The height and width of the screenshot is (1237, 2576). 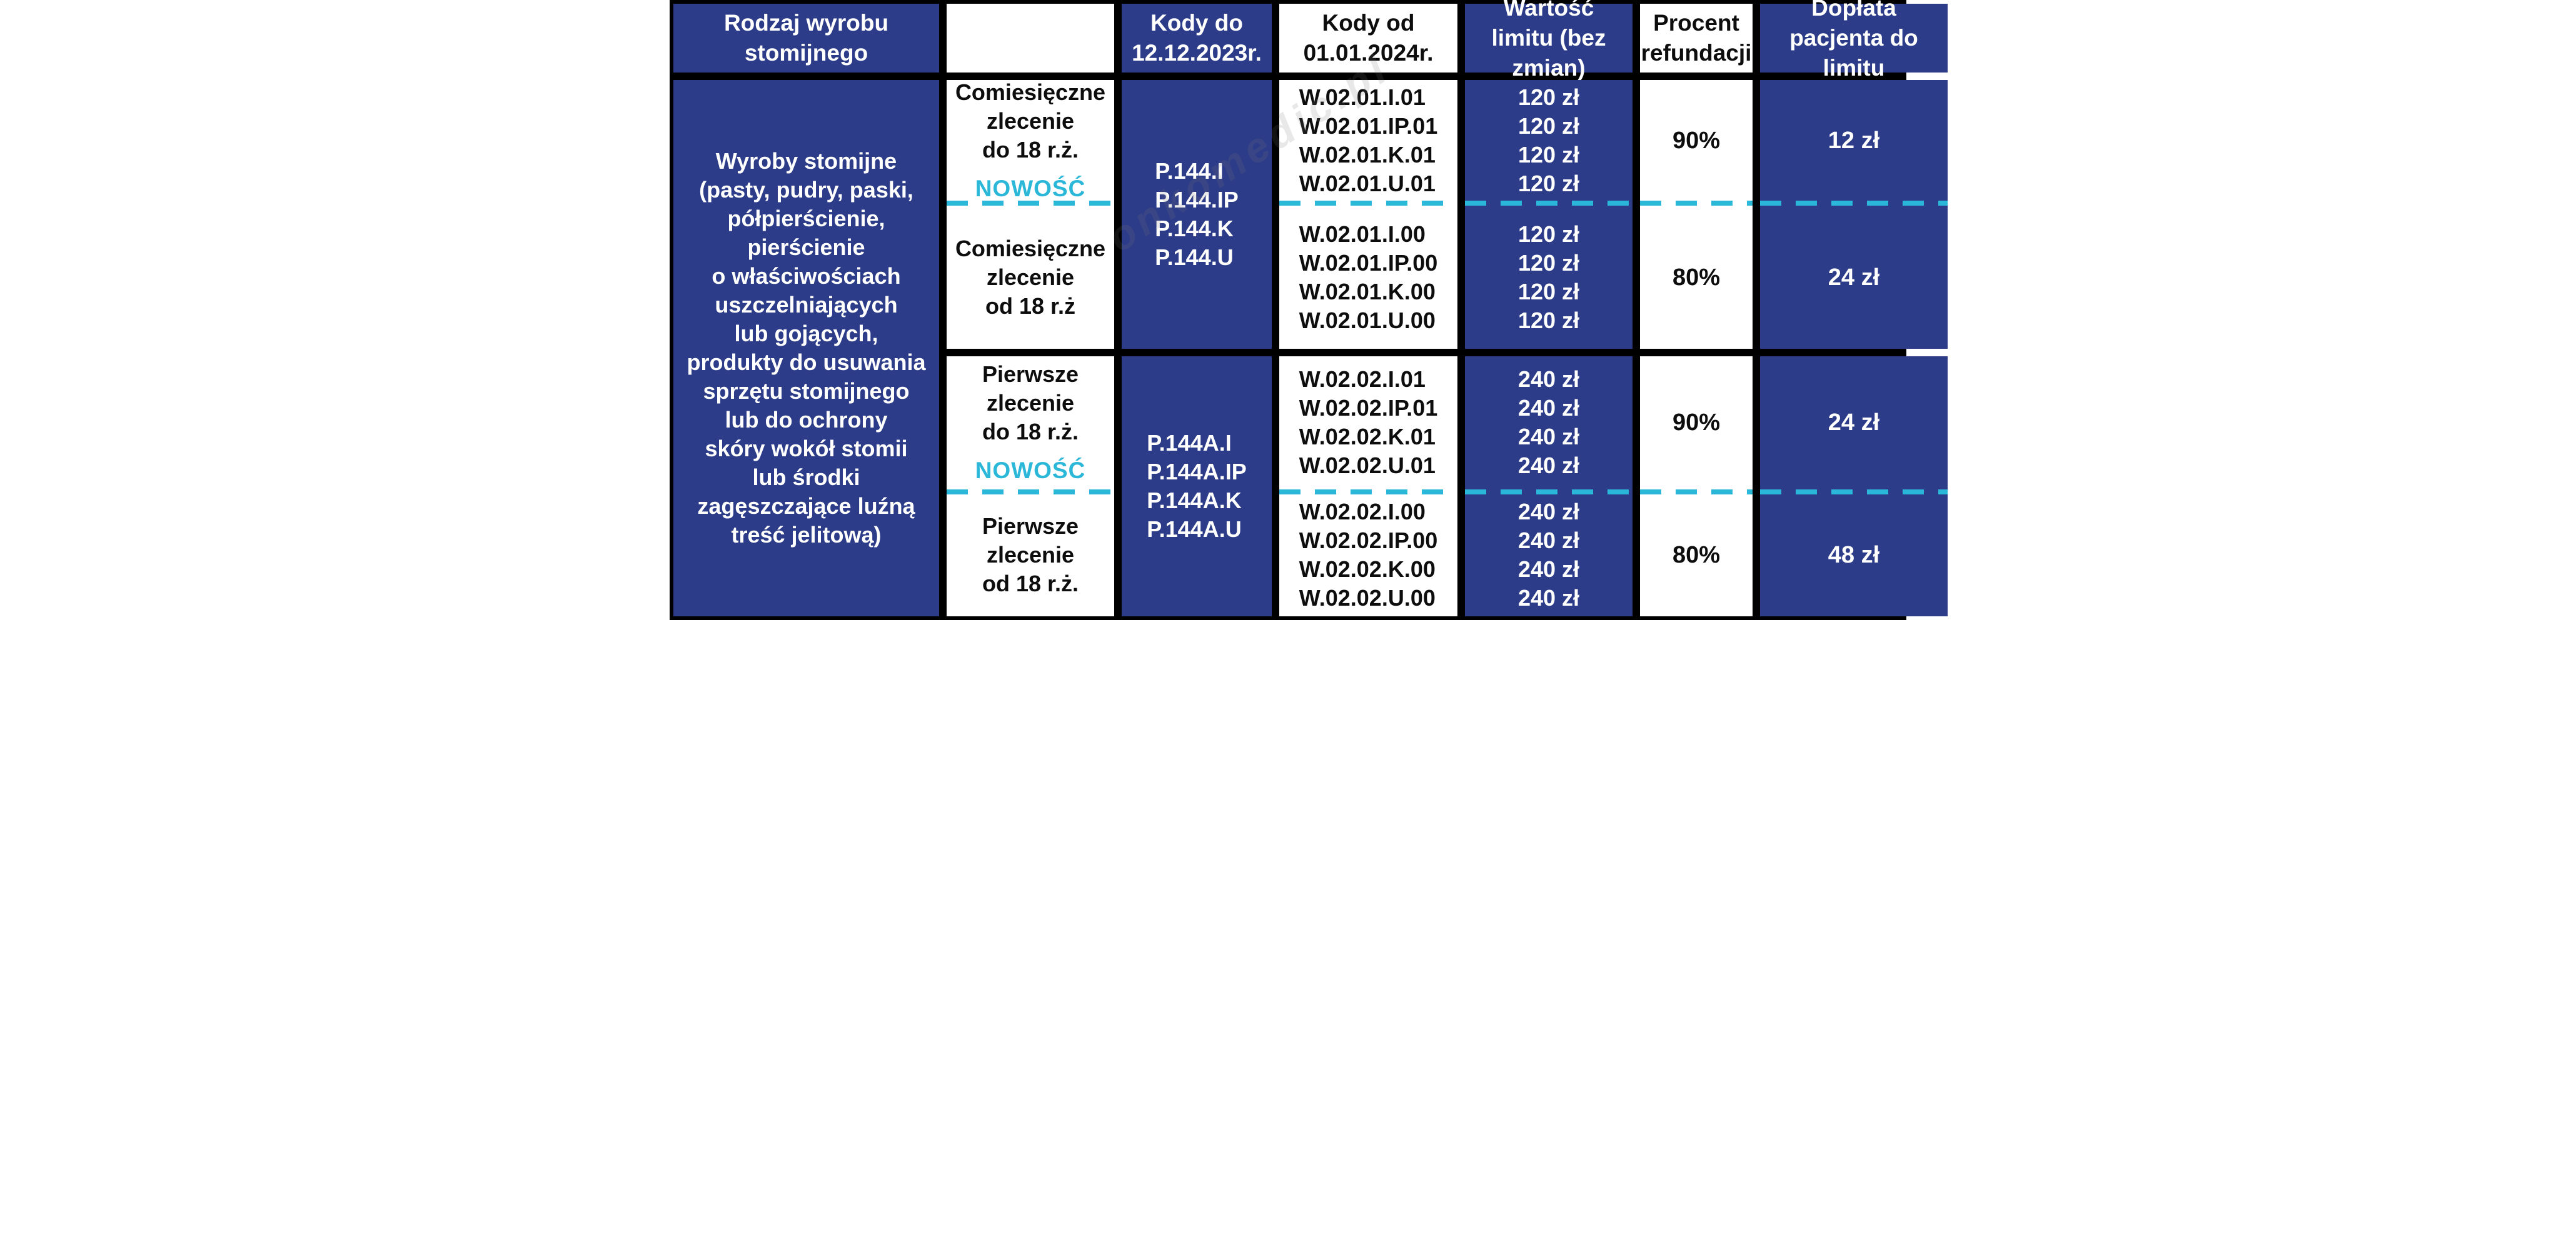 What do you see at coordinates (806, 391) in the screenshot?
I see `product-line: sprzętu stomijnego` at bounding box center [806, 391].